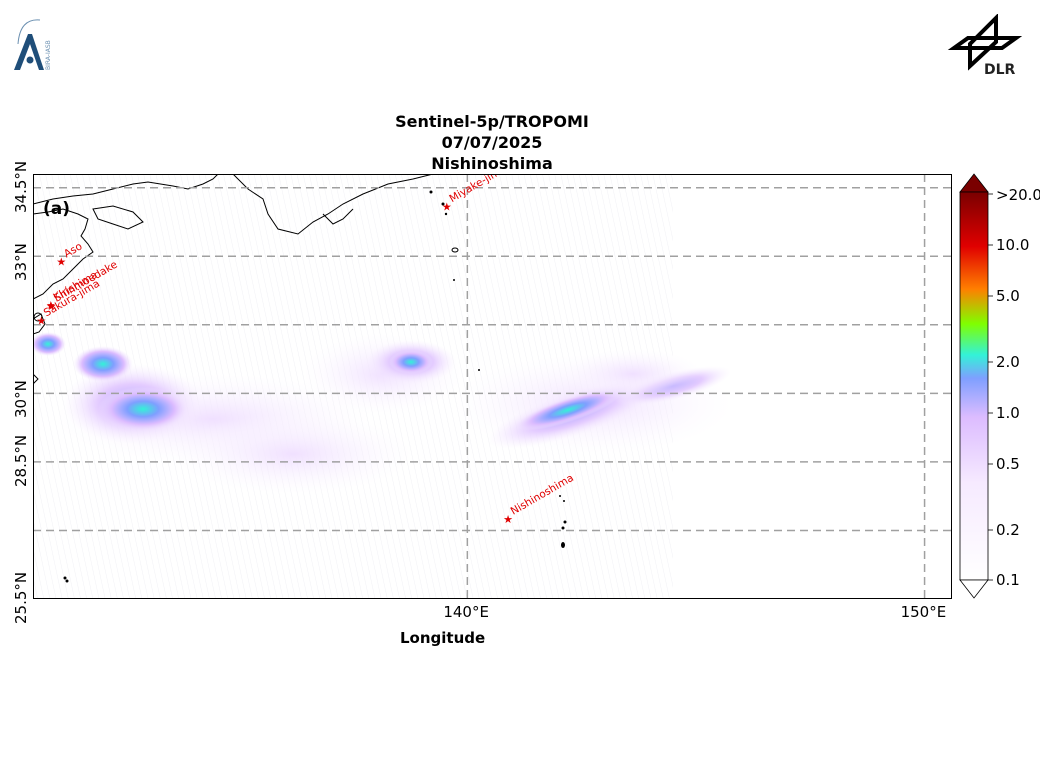 The width and height of the screenshot is (1040, 766). What do you see at coordinates (56, 209) in the screenshot?
I see `panel-label: (a)` at bounding box center [56, 209].